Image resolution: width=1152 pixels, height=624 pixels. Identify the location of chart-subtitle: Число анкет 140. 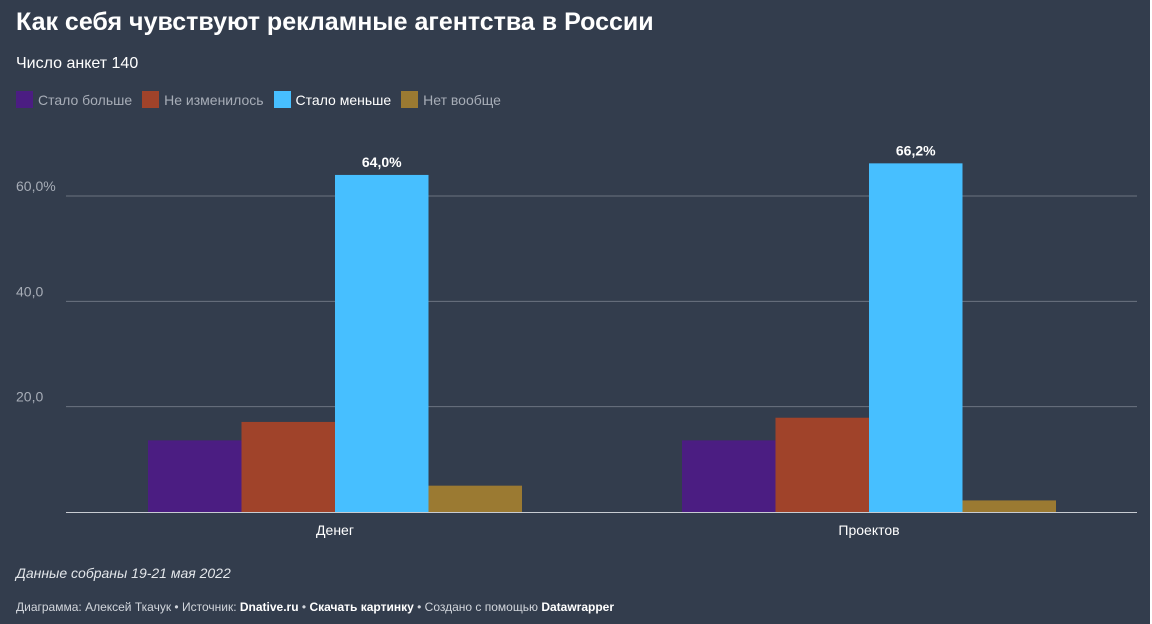
(77, 63).